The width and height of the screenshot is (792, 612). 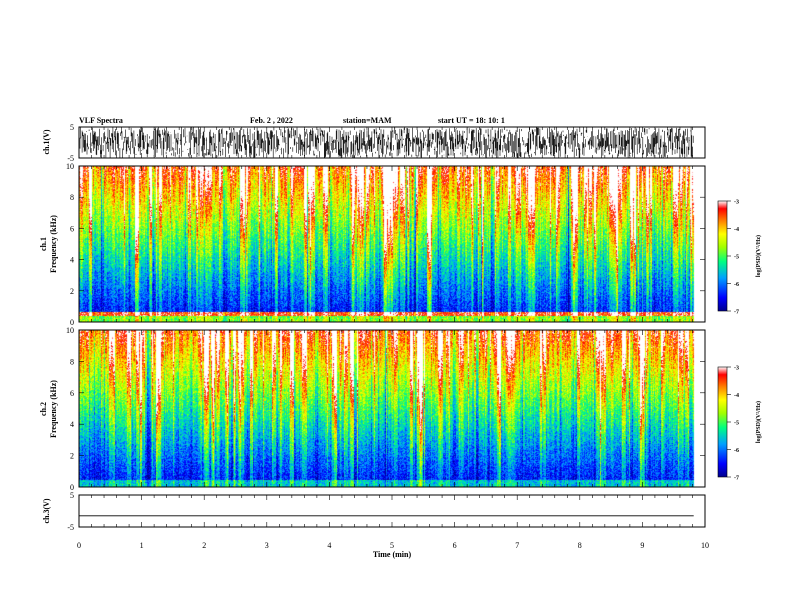 I want to click on ch1-waveform-trace, so click(x=386, y=142).